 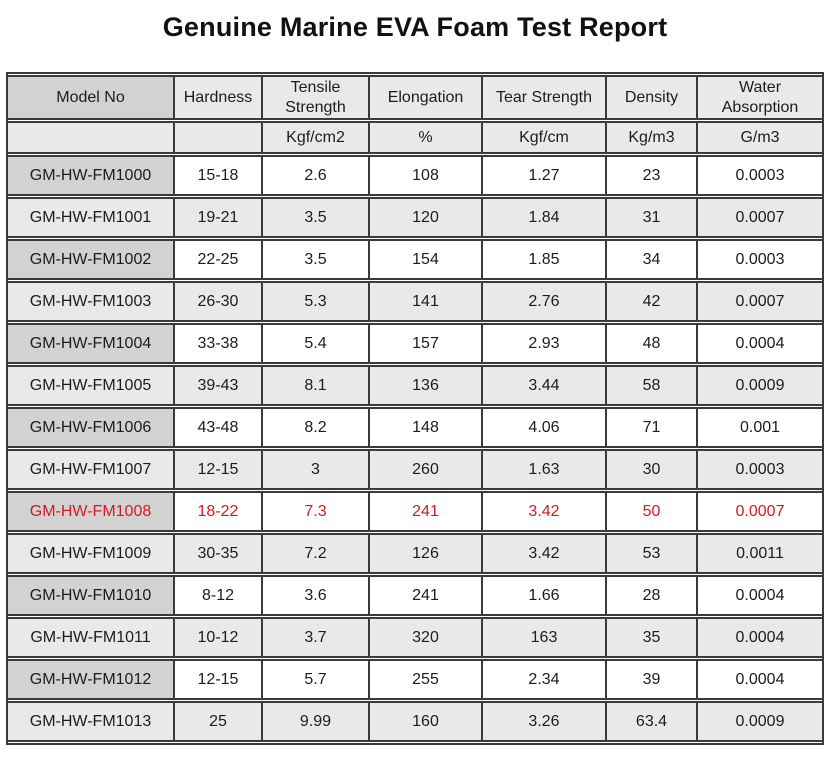 I want to click on table-cell: 39, so click(x=652, y=679).